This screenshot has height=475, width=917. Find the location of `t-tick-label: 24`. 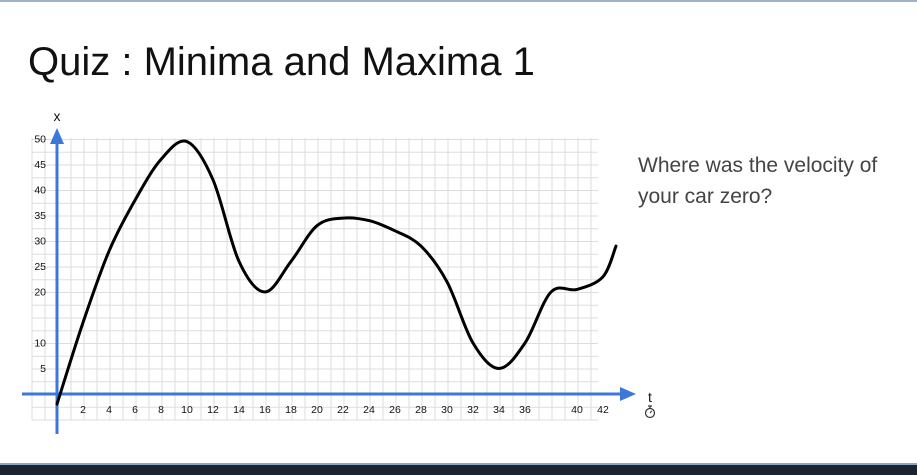

t-tick-label: 24 is located at coordinates (369, 410).